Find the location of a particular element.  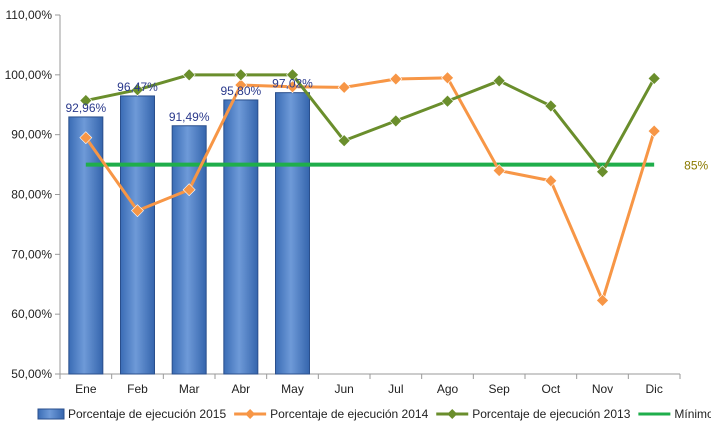

reference-line-cepis: 85% is located at coordinates (397, 166).